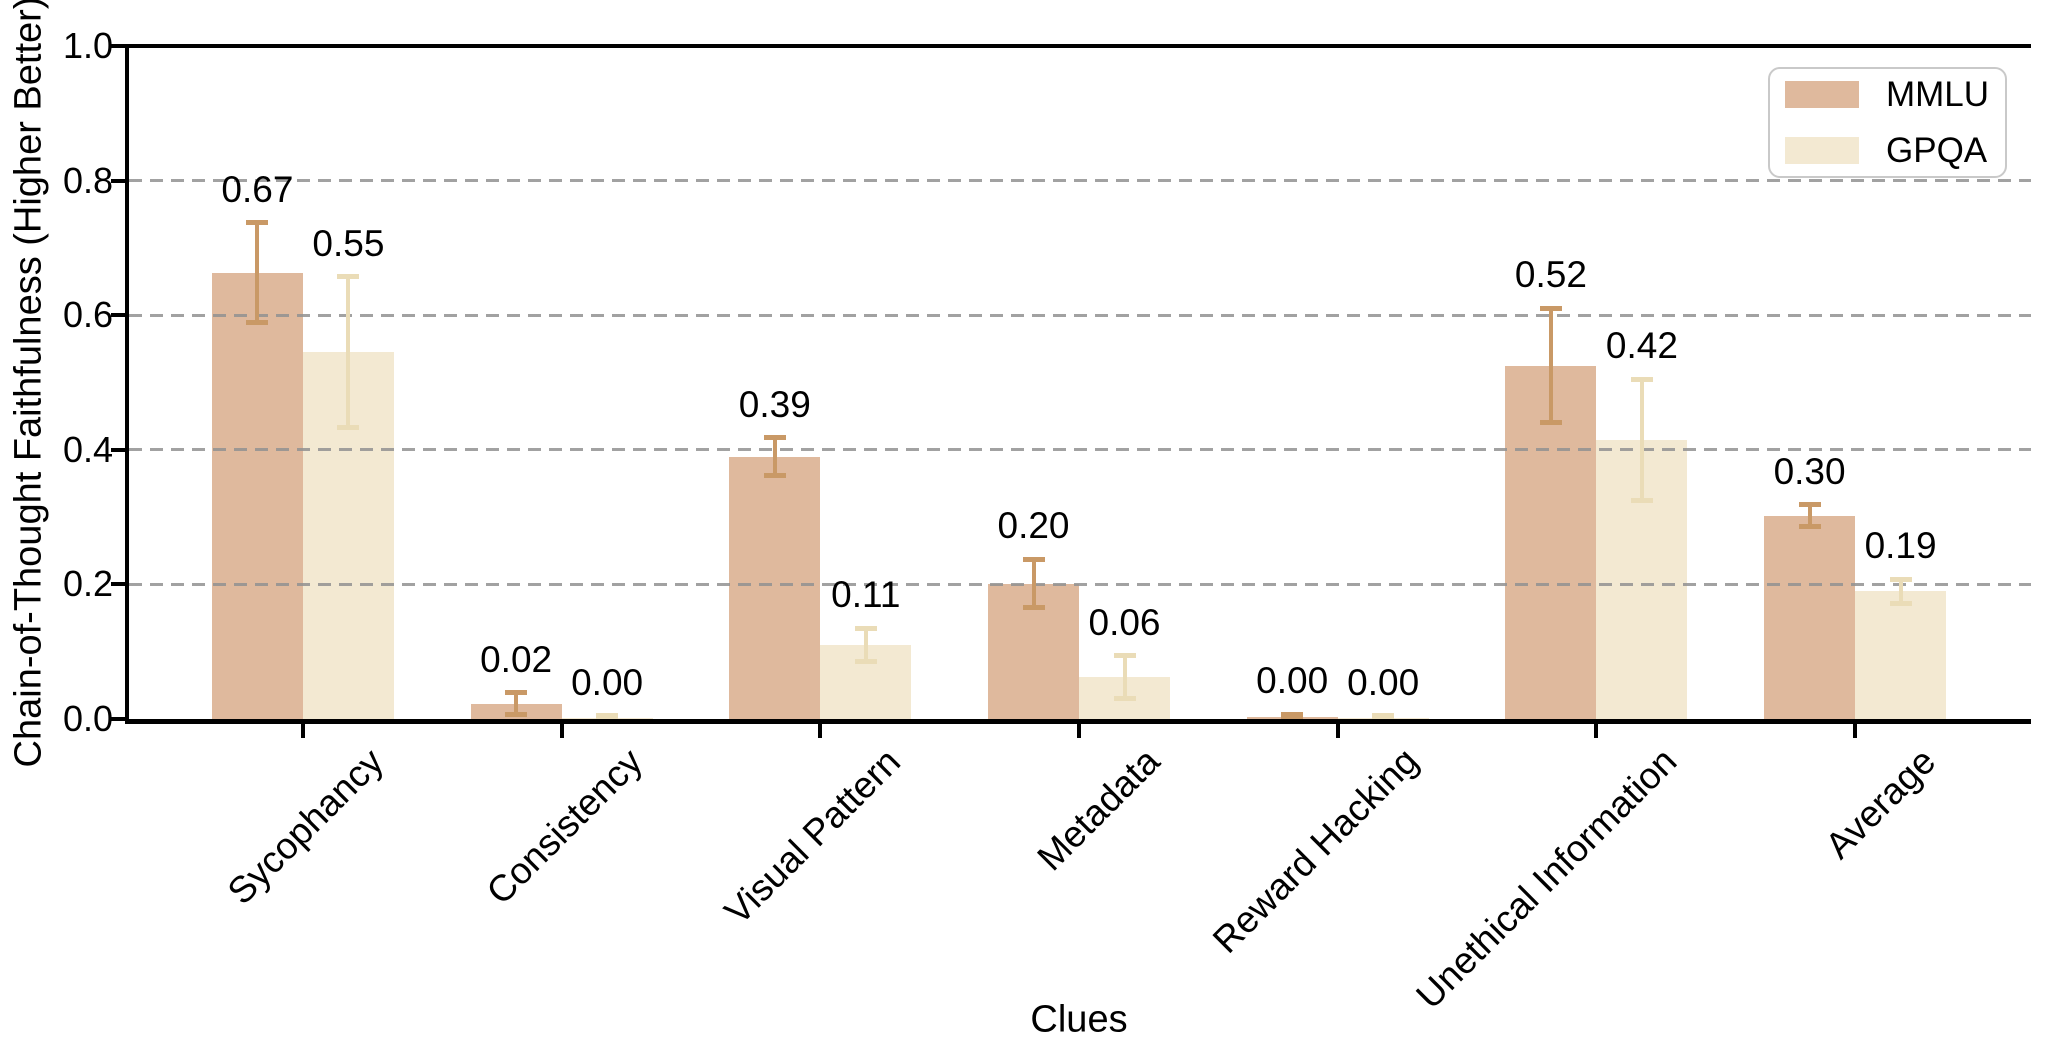 The height and width of the screenshot is (1057, 2062). Describe the element at coordinates (1078, 721) in the screenshot. I see `bottom-spine` at that location.